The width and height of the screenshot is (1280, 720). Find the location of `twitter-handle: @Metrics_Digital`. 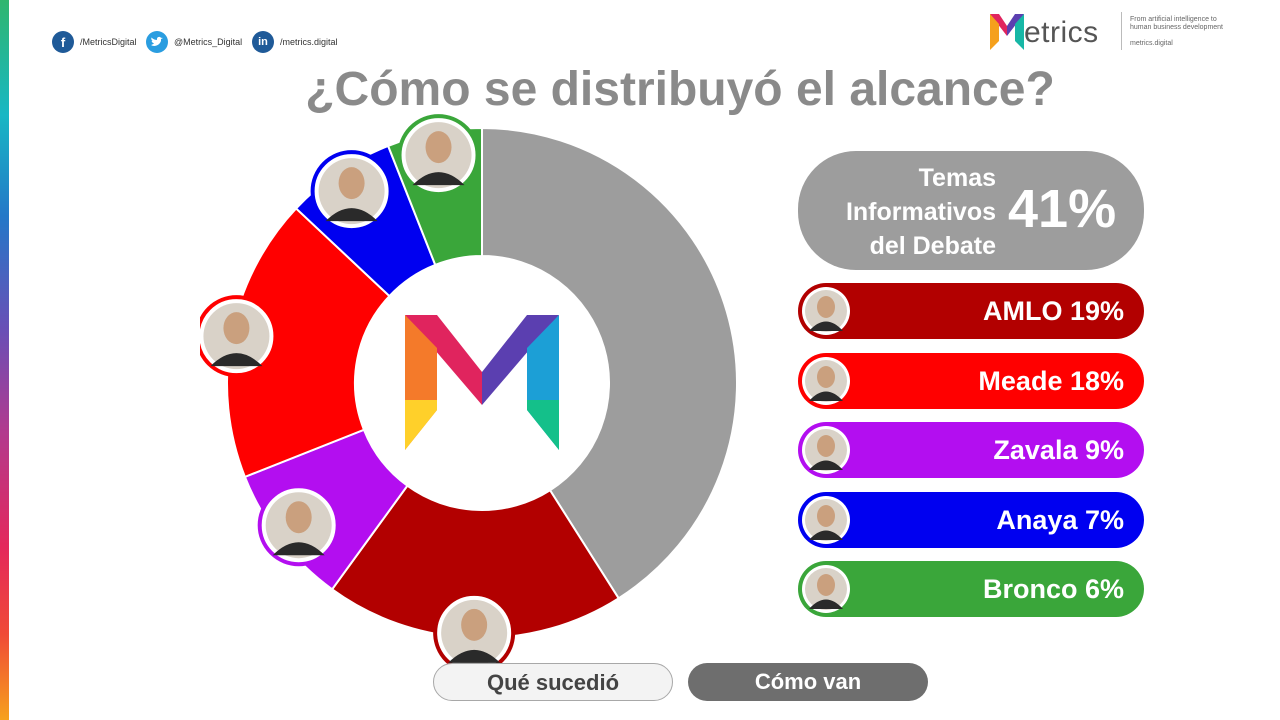

twitter-handle: @Metrics_Digital is located at coordinates (208, 42).